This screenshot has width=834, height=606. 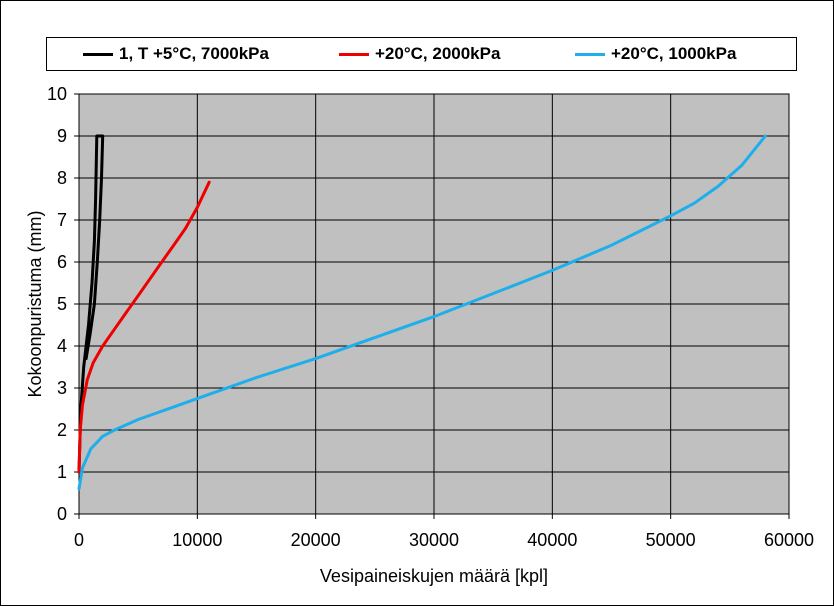 What do you see at coordinates (62, 472) in the screenshot?
I see `y-tick-label: 1` at bounding box center [62, 472].